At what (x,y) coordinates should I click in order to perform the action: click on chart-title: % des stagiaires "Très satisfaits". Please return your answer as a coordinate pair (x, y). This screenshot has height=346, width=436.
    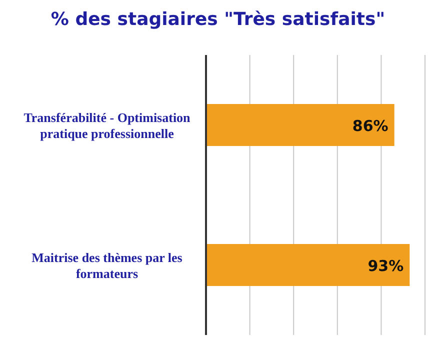
    Looking at the image, I should click on (218, 19).